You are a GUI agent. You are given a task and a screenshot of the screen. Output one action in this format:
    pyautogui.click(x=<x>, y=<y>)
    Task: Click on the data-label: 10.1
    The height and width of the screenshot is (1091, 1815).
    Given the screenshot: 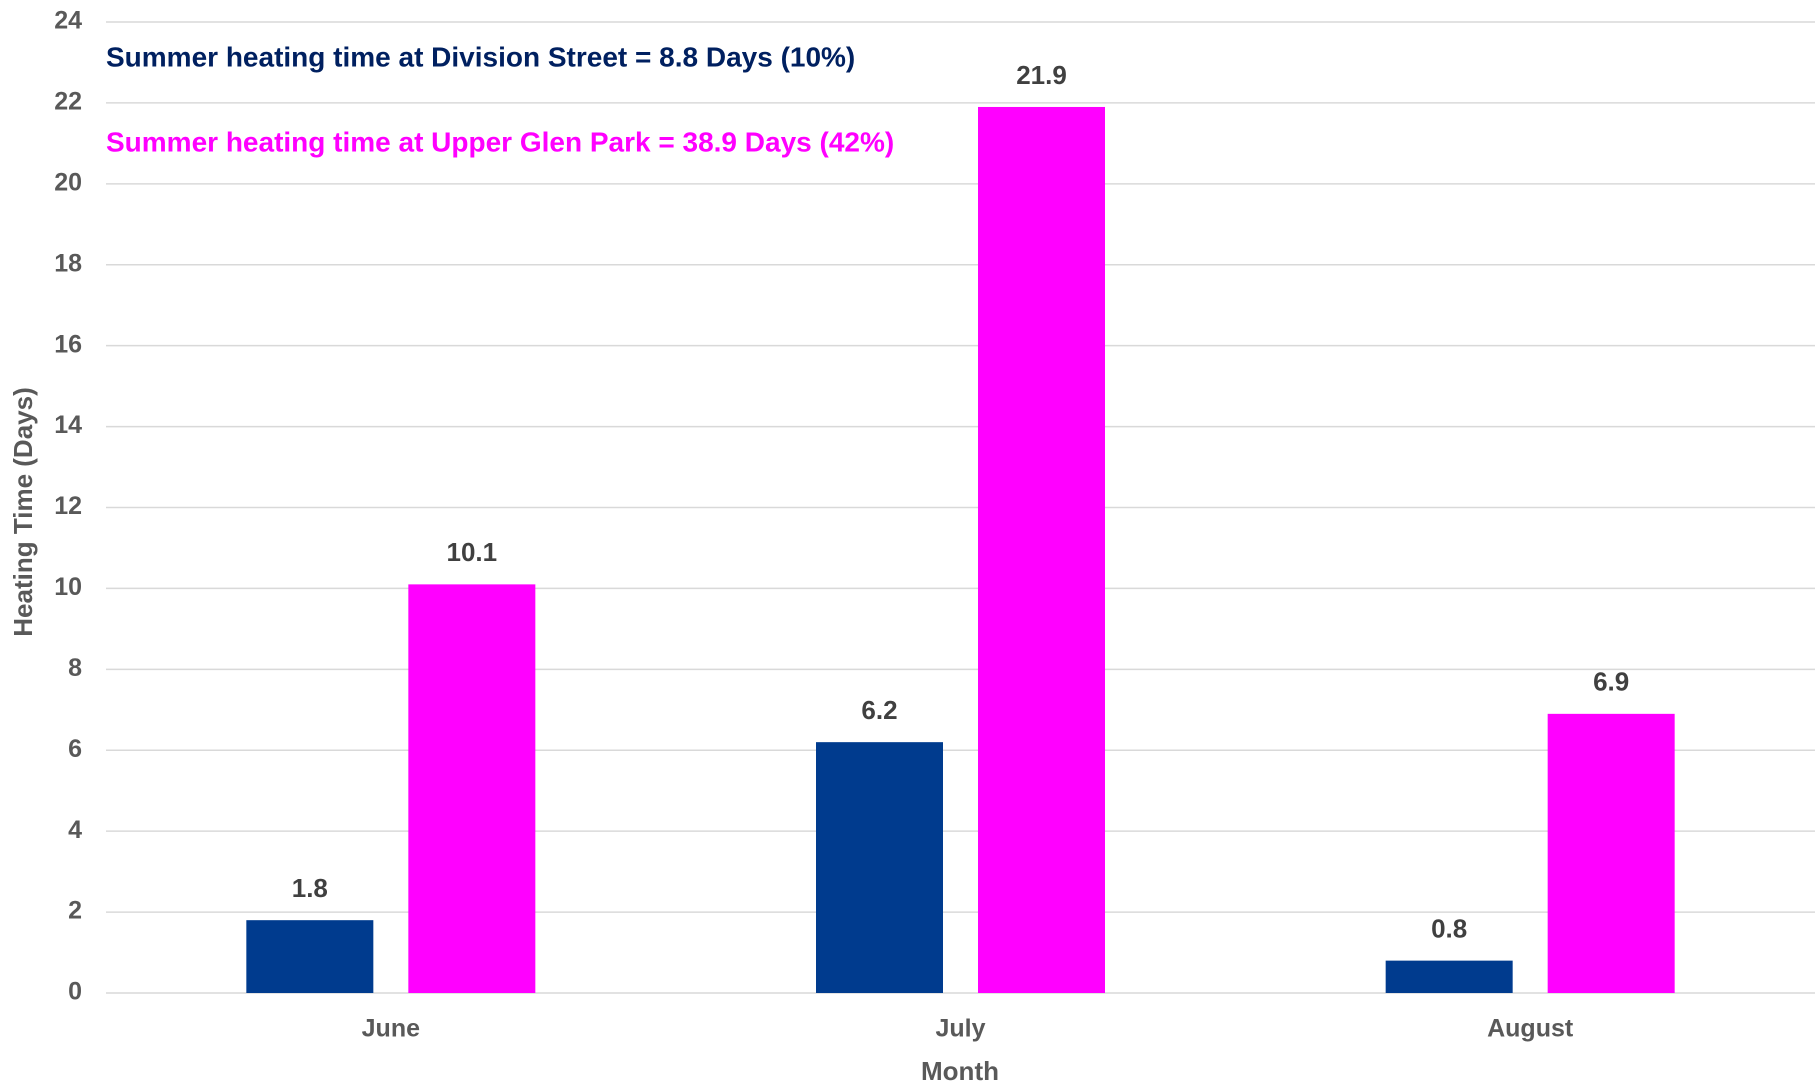 What is the action you would take?
    pyautogui.click(x=472, y=552)
    